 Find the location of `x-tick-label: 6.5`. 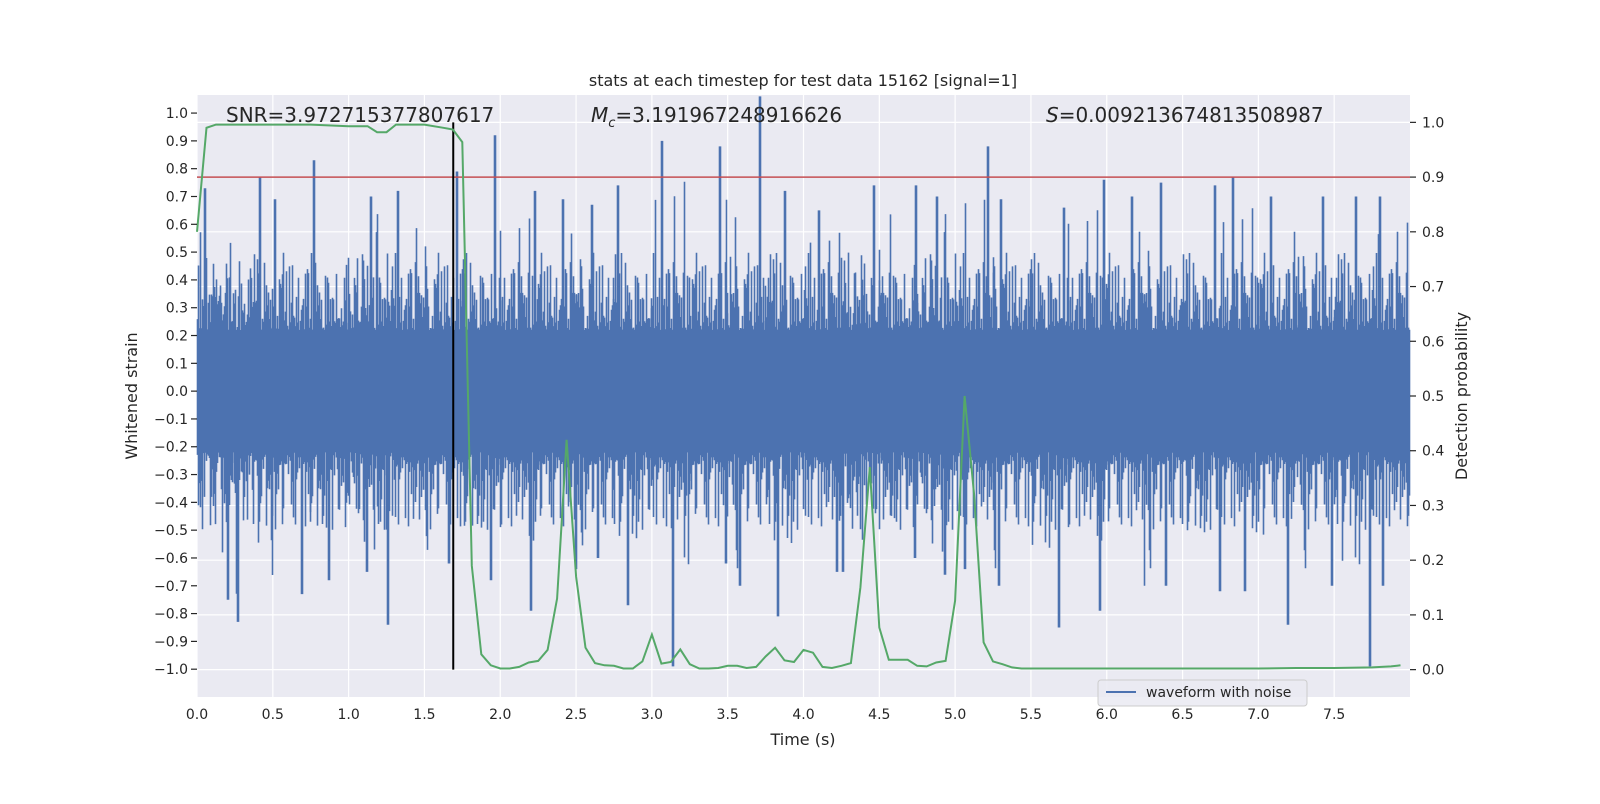

x-tick-label: 6.5 is located at coordinates (1182, 715).